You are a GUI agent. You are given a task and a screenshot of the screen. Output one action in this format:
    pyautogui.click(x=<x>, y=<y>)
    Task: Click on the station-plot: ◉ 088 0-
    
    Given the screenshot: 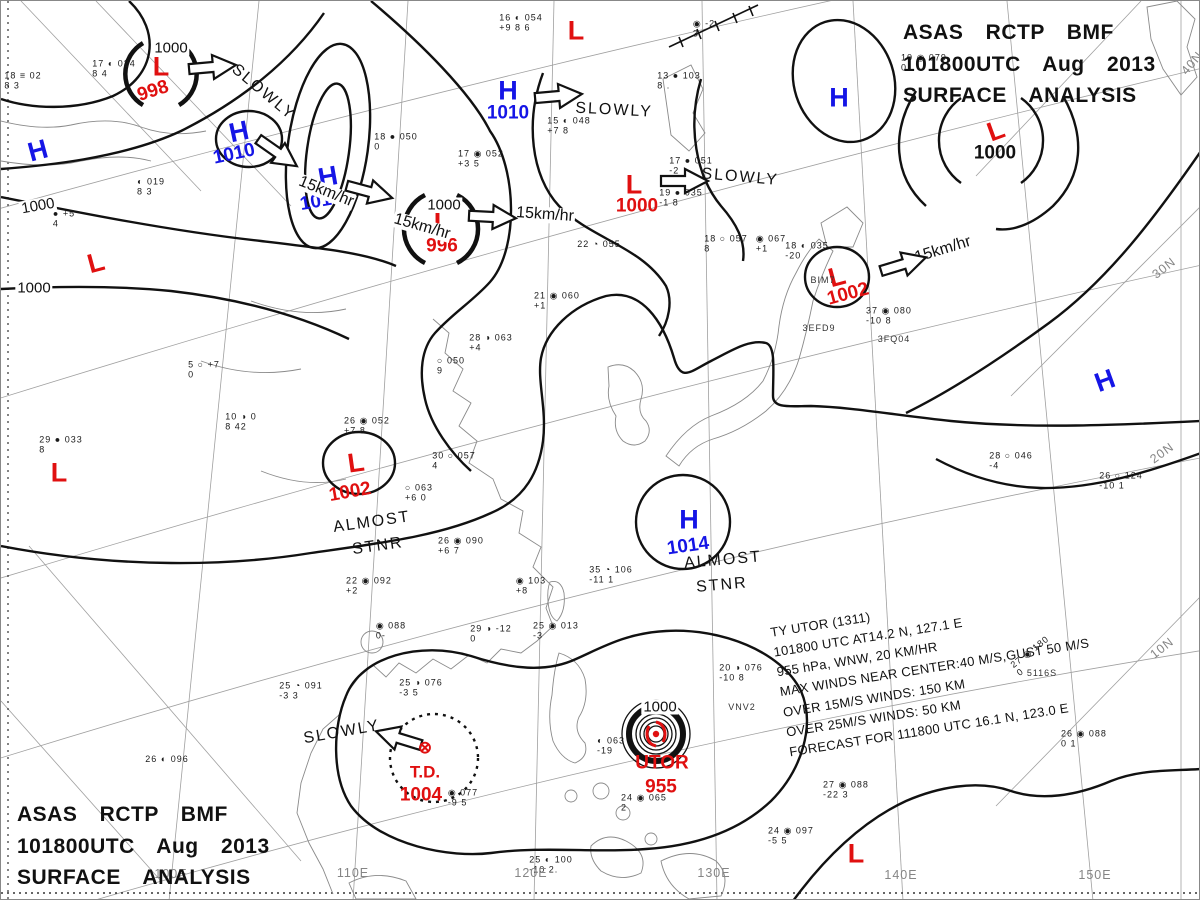 What is the action you would take?
    pyautogui.click(x=391, y=630)
    